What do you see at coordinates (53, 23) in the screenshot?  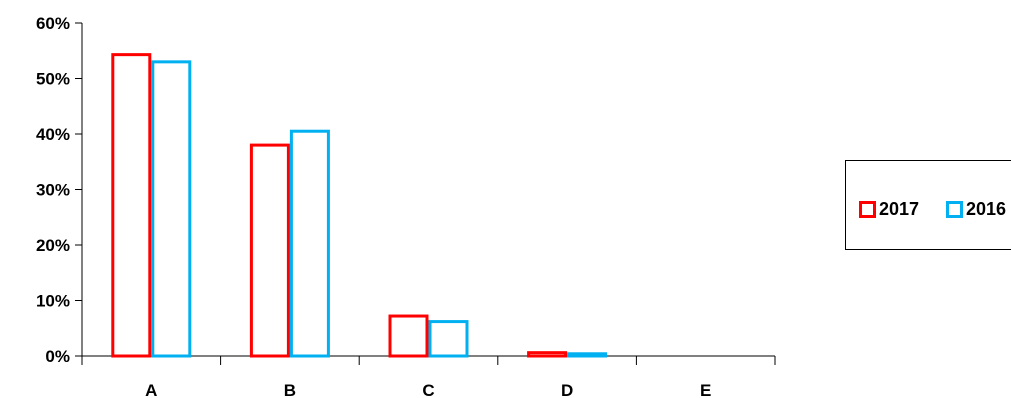 I see `y-tick-label: 60%` at bounding box center [53, 23].